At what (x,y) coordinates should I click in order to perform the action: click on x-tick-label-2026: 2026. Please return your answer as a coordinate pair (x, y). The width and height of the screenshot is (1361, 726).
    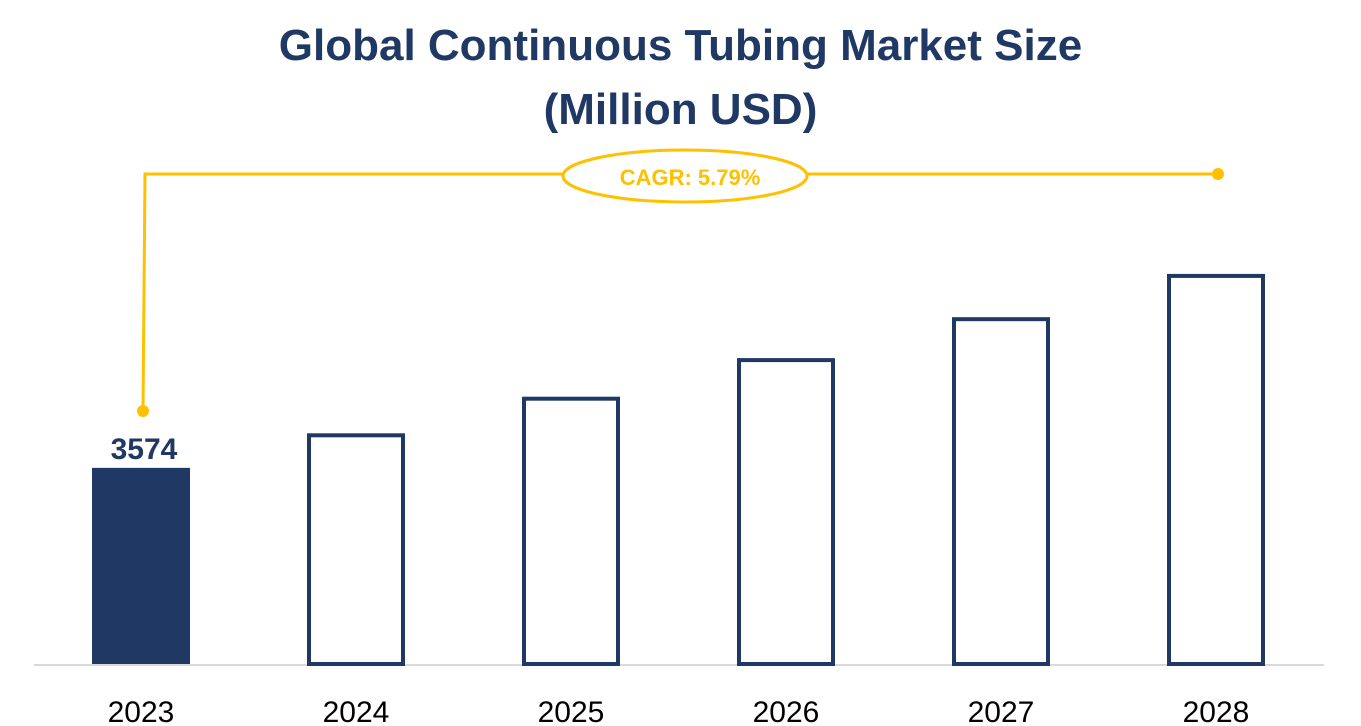
    Looking at the image, I should click on (786, 711).